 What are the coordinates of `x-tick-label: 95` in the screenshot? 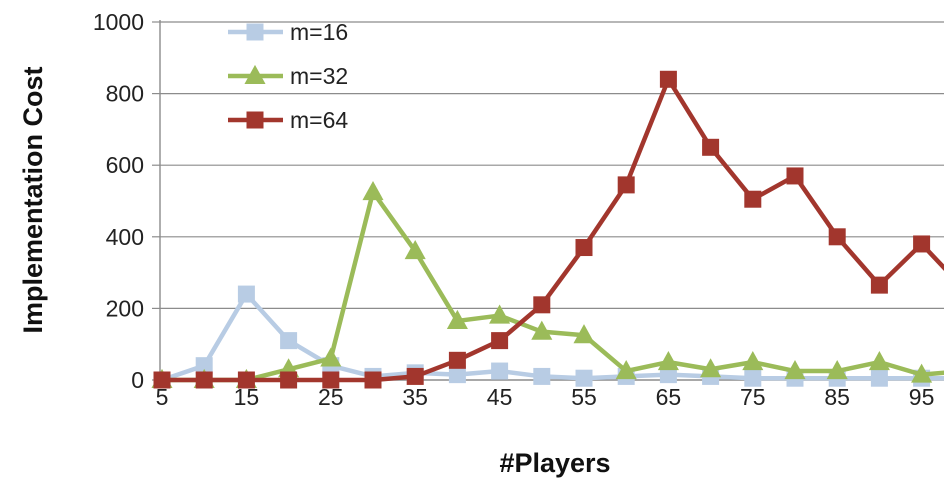 It's located at (922, 397).